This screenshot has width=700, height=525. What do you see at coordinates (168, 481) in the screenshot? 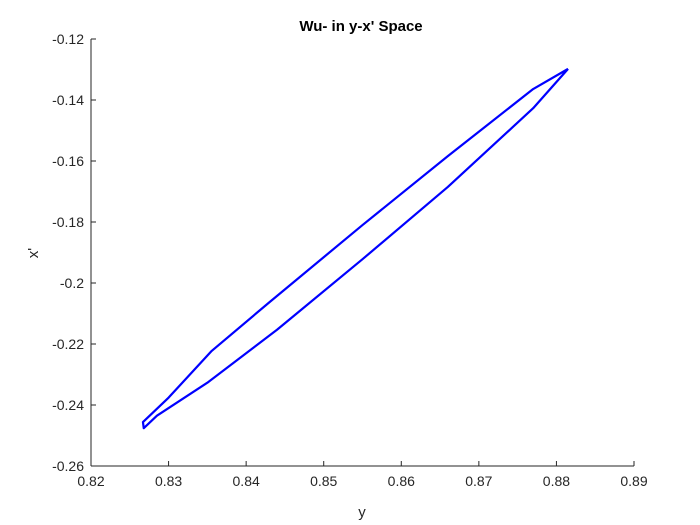
I see `x-tick-label: 0.83` at bounding box center [168, 481].